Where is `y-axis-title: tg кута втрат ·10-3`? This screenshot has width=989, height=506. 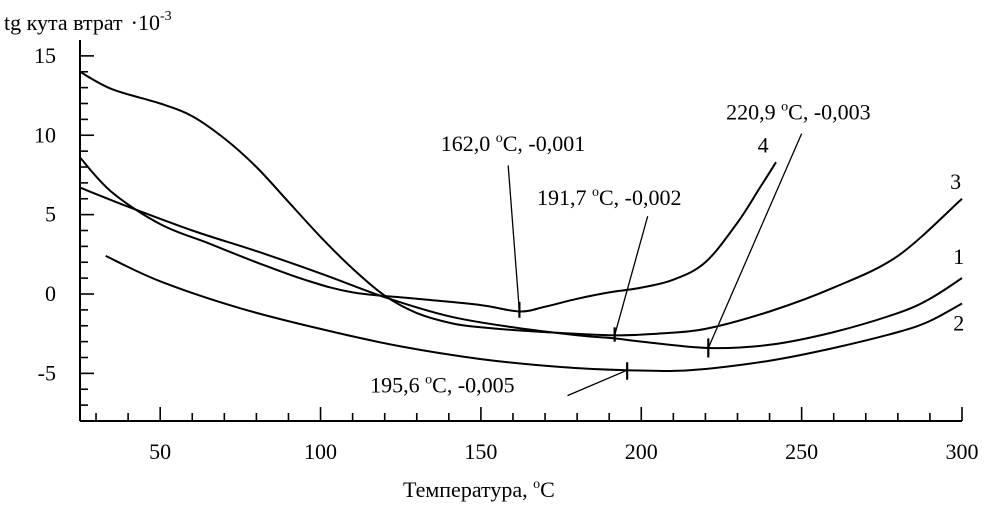 y-axis-title: tg кута втрат ·10-3 is located at coordinates (88, 22).